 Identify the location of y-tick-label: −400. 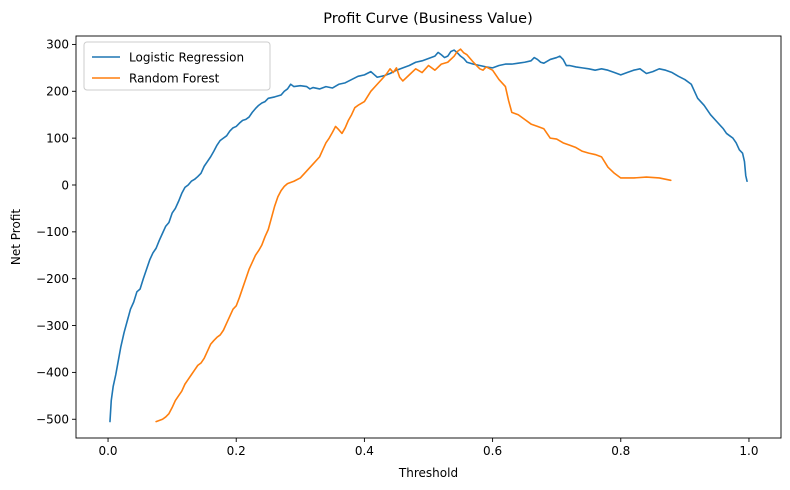
(52, 373).